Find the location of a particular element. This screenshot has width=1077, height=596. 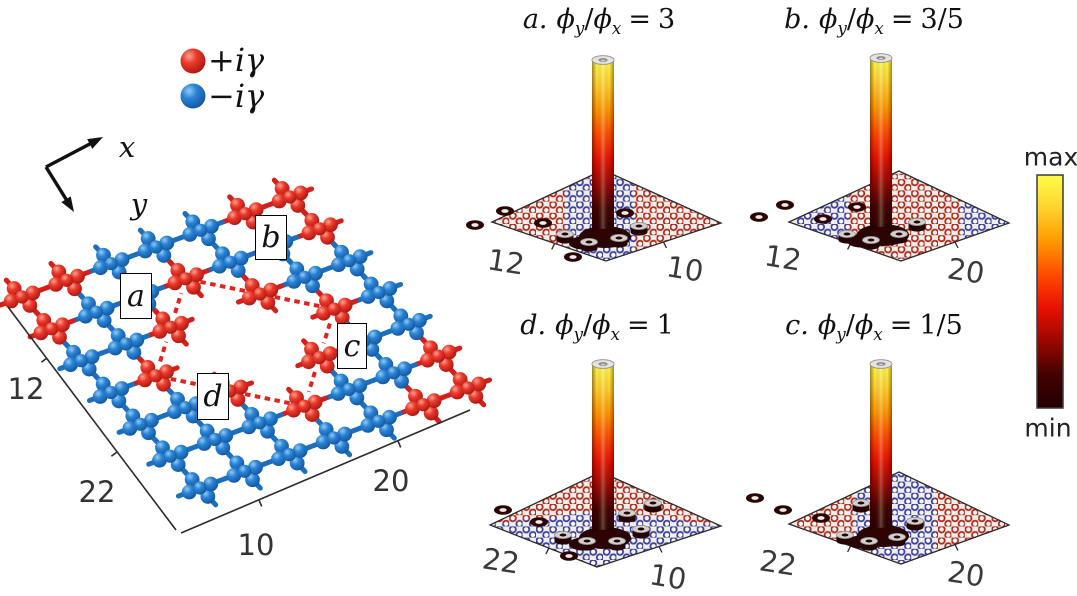

panel-d-title: d. ϕy/ϕx = 1 is located at coordinates (597, 327).